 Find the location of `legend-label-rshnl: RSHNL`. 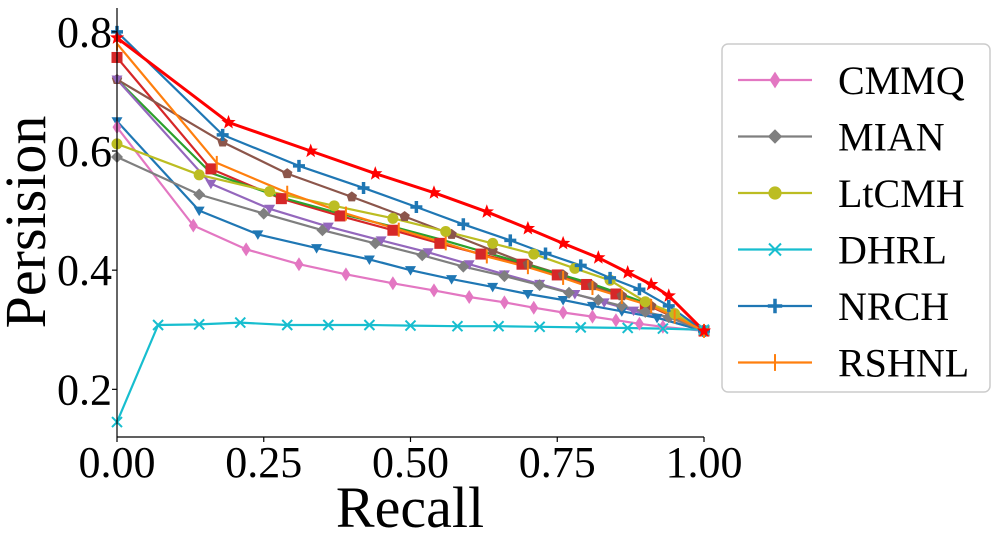

legend-label-rshnl: RSHNL is located at coordinates (903, 363).